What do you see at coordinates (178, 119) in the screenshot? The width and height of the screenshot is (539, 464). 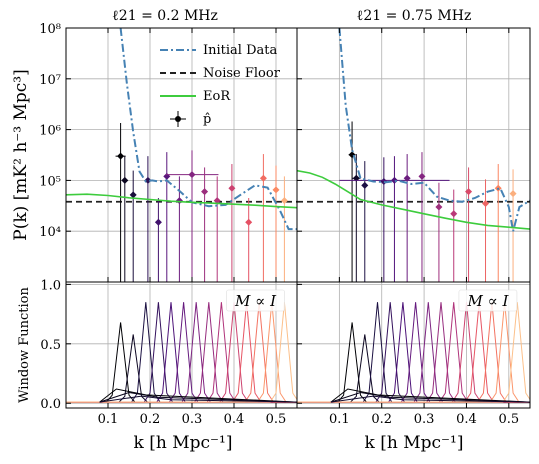 I see `legend-phat-marker` at bounding box center [178, 119].